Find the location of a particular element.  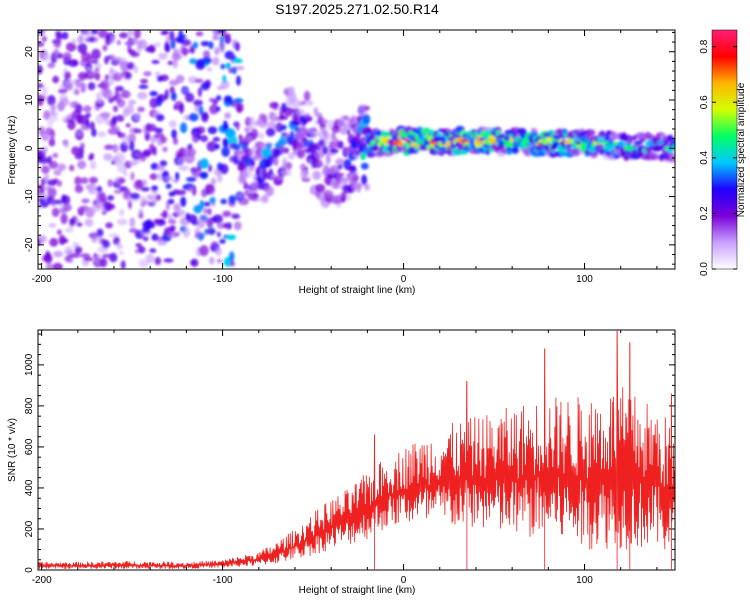

heatmap-x-axis-label: Height of straight line (km) is located at coordinates (357, 290).